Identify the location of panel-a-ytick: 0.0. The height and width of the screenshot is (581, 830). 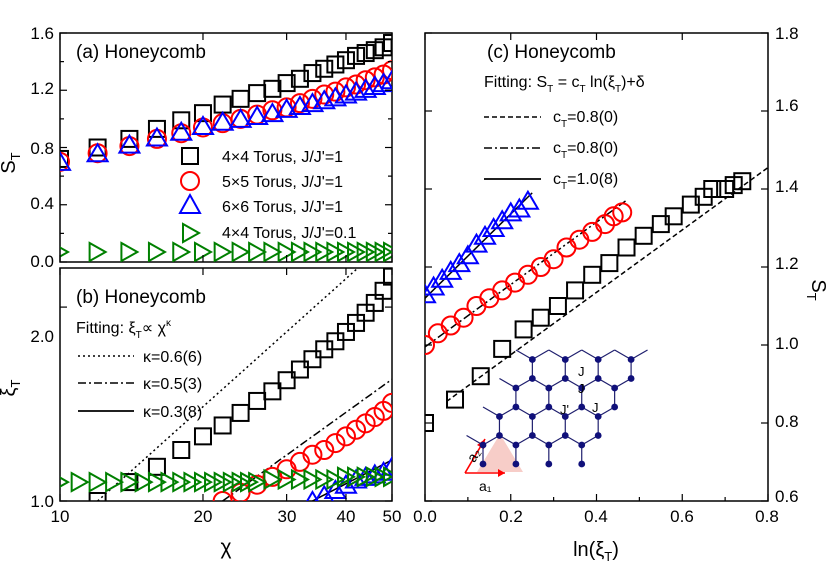
(42, 261).